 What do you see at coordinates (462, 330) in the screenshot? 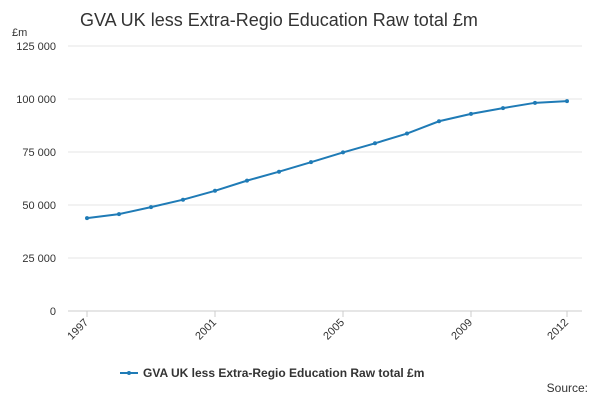
I see `x-tick-label: 2009` at bounding box center [462, 330].